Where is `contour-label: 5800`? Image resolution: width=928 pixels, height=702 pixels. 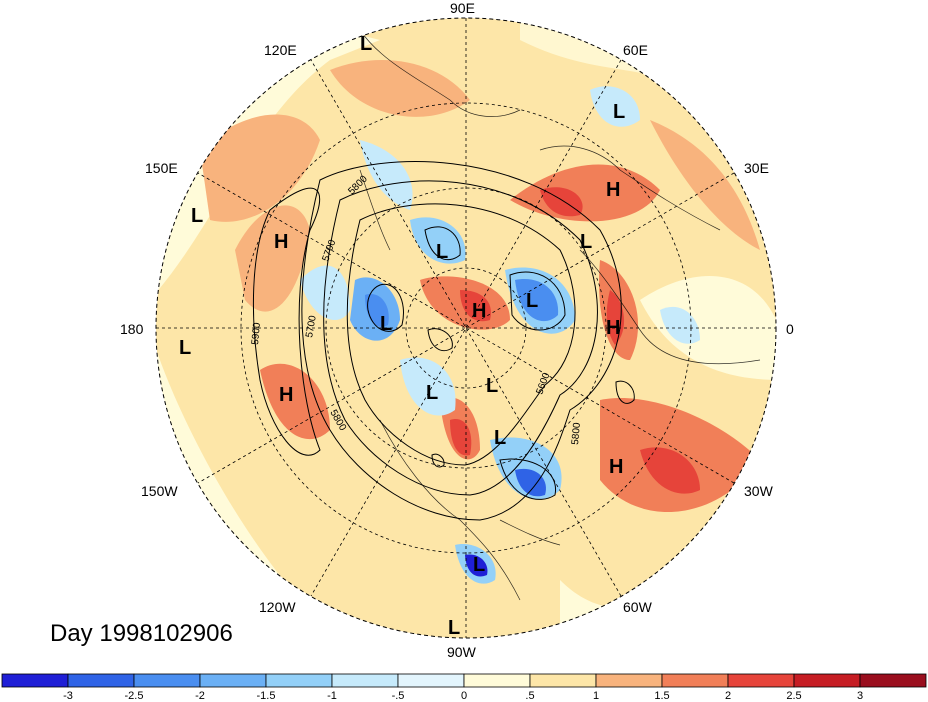
contour-label: 5800 is located at coordinates (576, 434).